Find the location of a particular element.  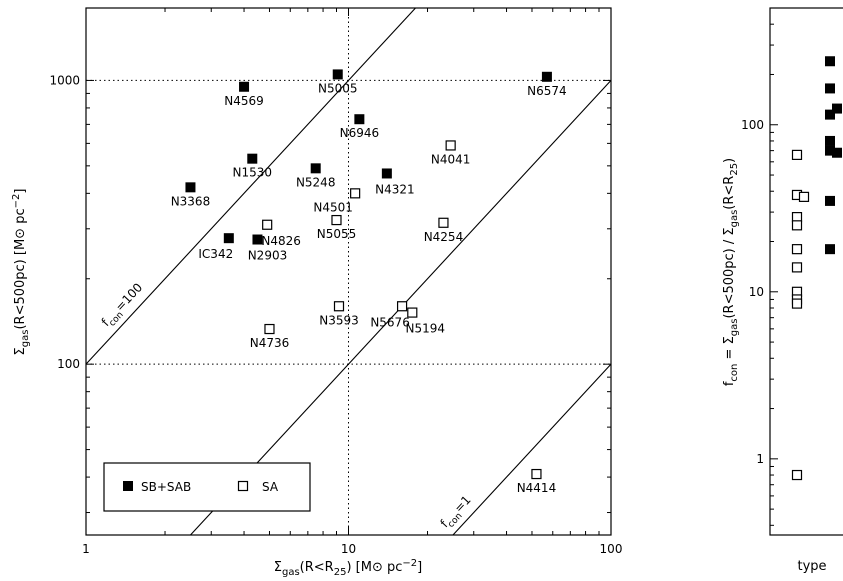

point-label-n5248: N5248 is located at coordinates (316, 182).